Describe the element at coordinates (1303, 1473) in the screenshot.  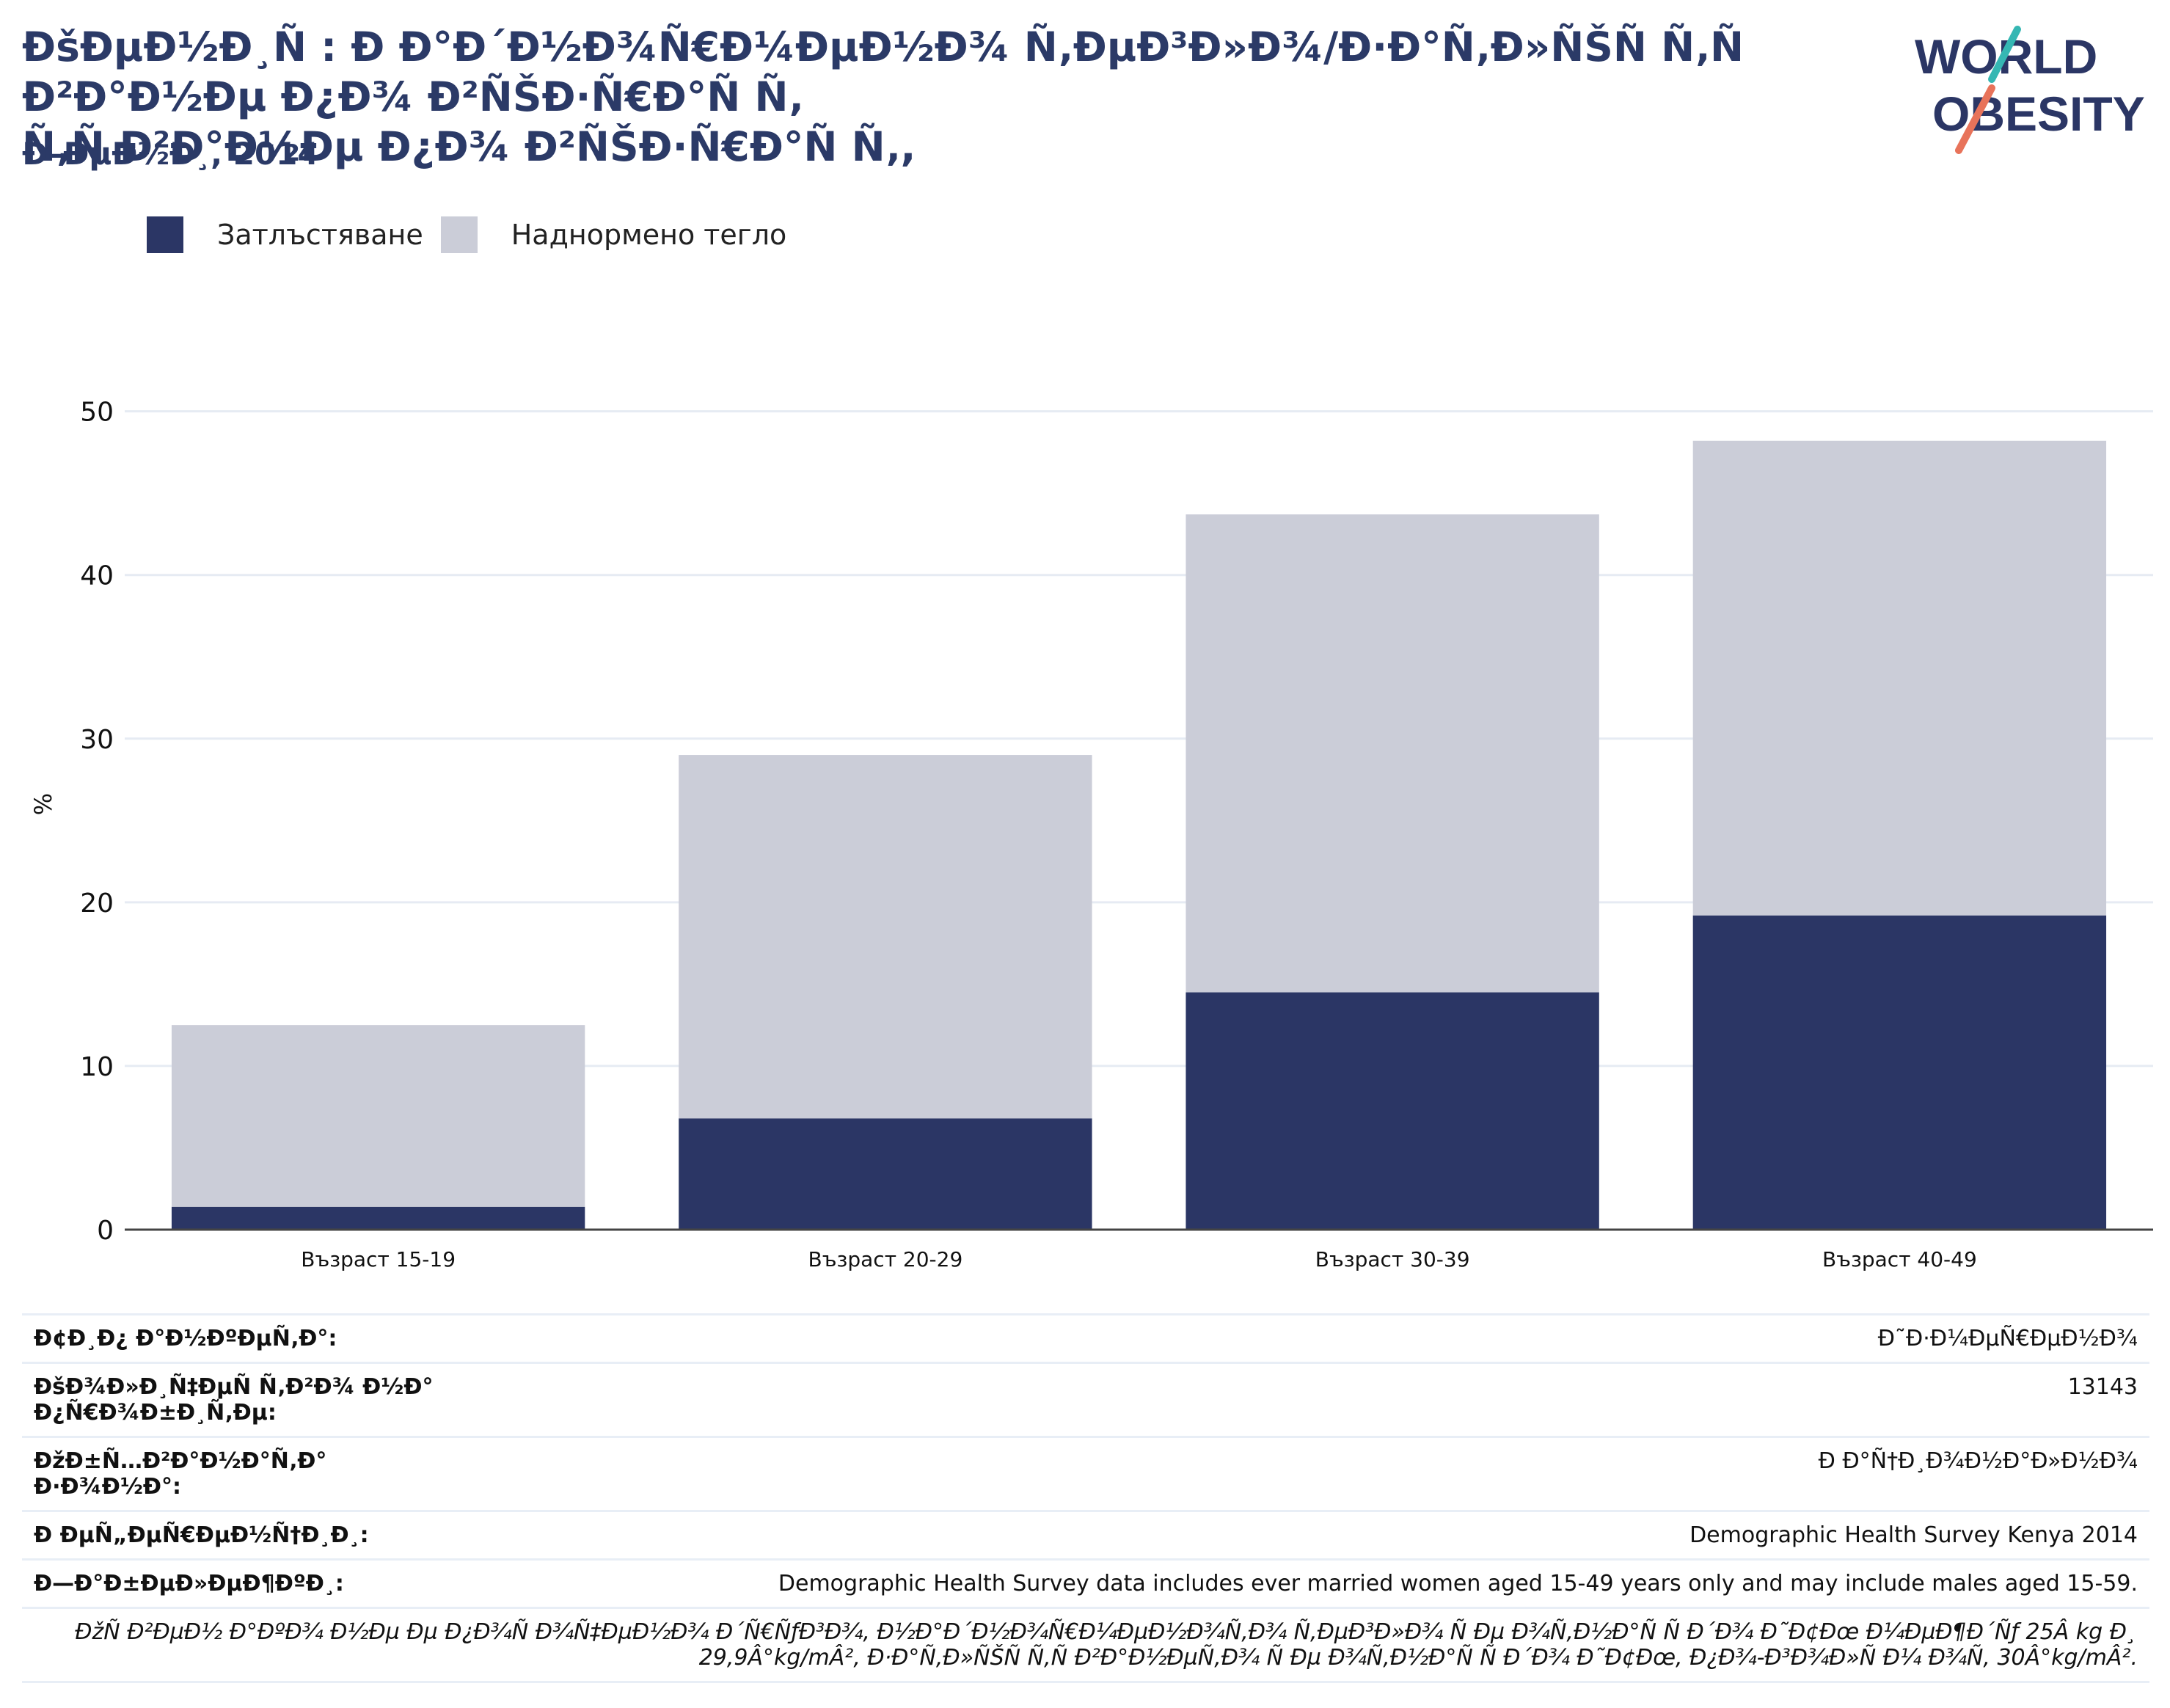
I see `info-value: Ð Ð°Ñ†Ð¸Ð¾Ð½Ð°Ð»Ð½Ð¾` at that location.